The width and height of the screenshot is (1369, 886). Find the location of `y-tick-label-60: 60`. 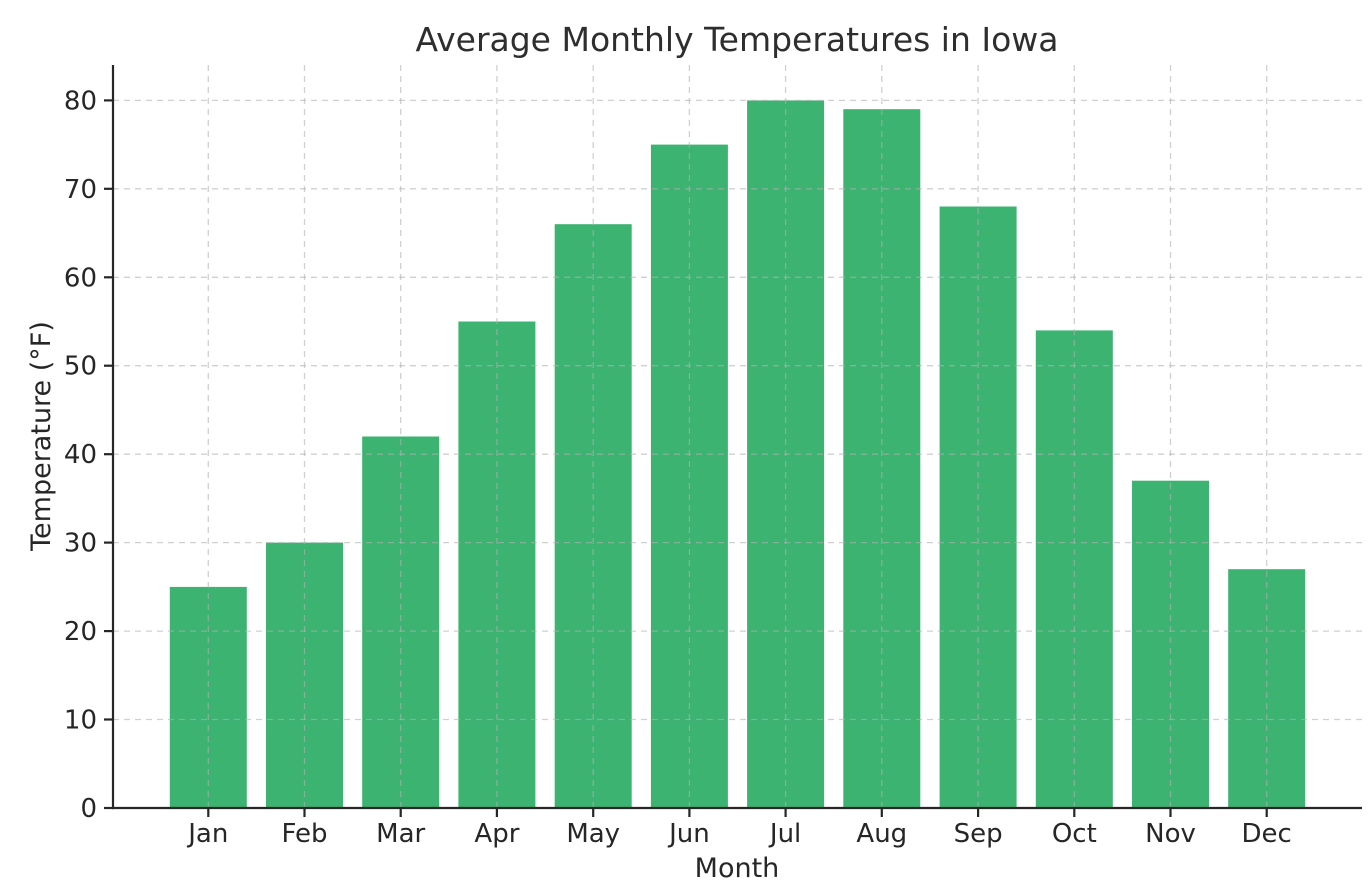

y-tick-label-60: 60 is located at coordinates (80, 278).